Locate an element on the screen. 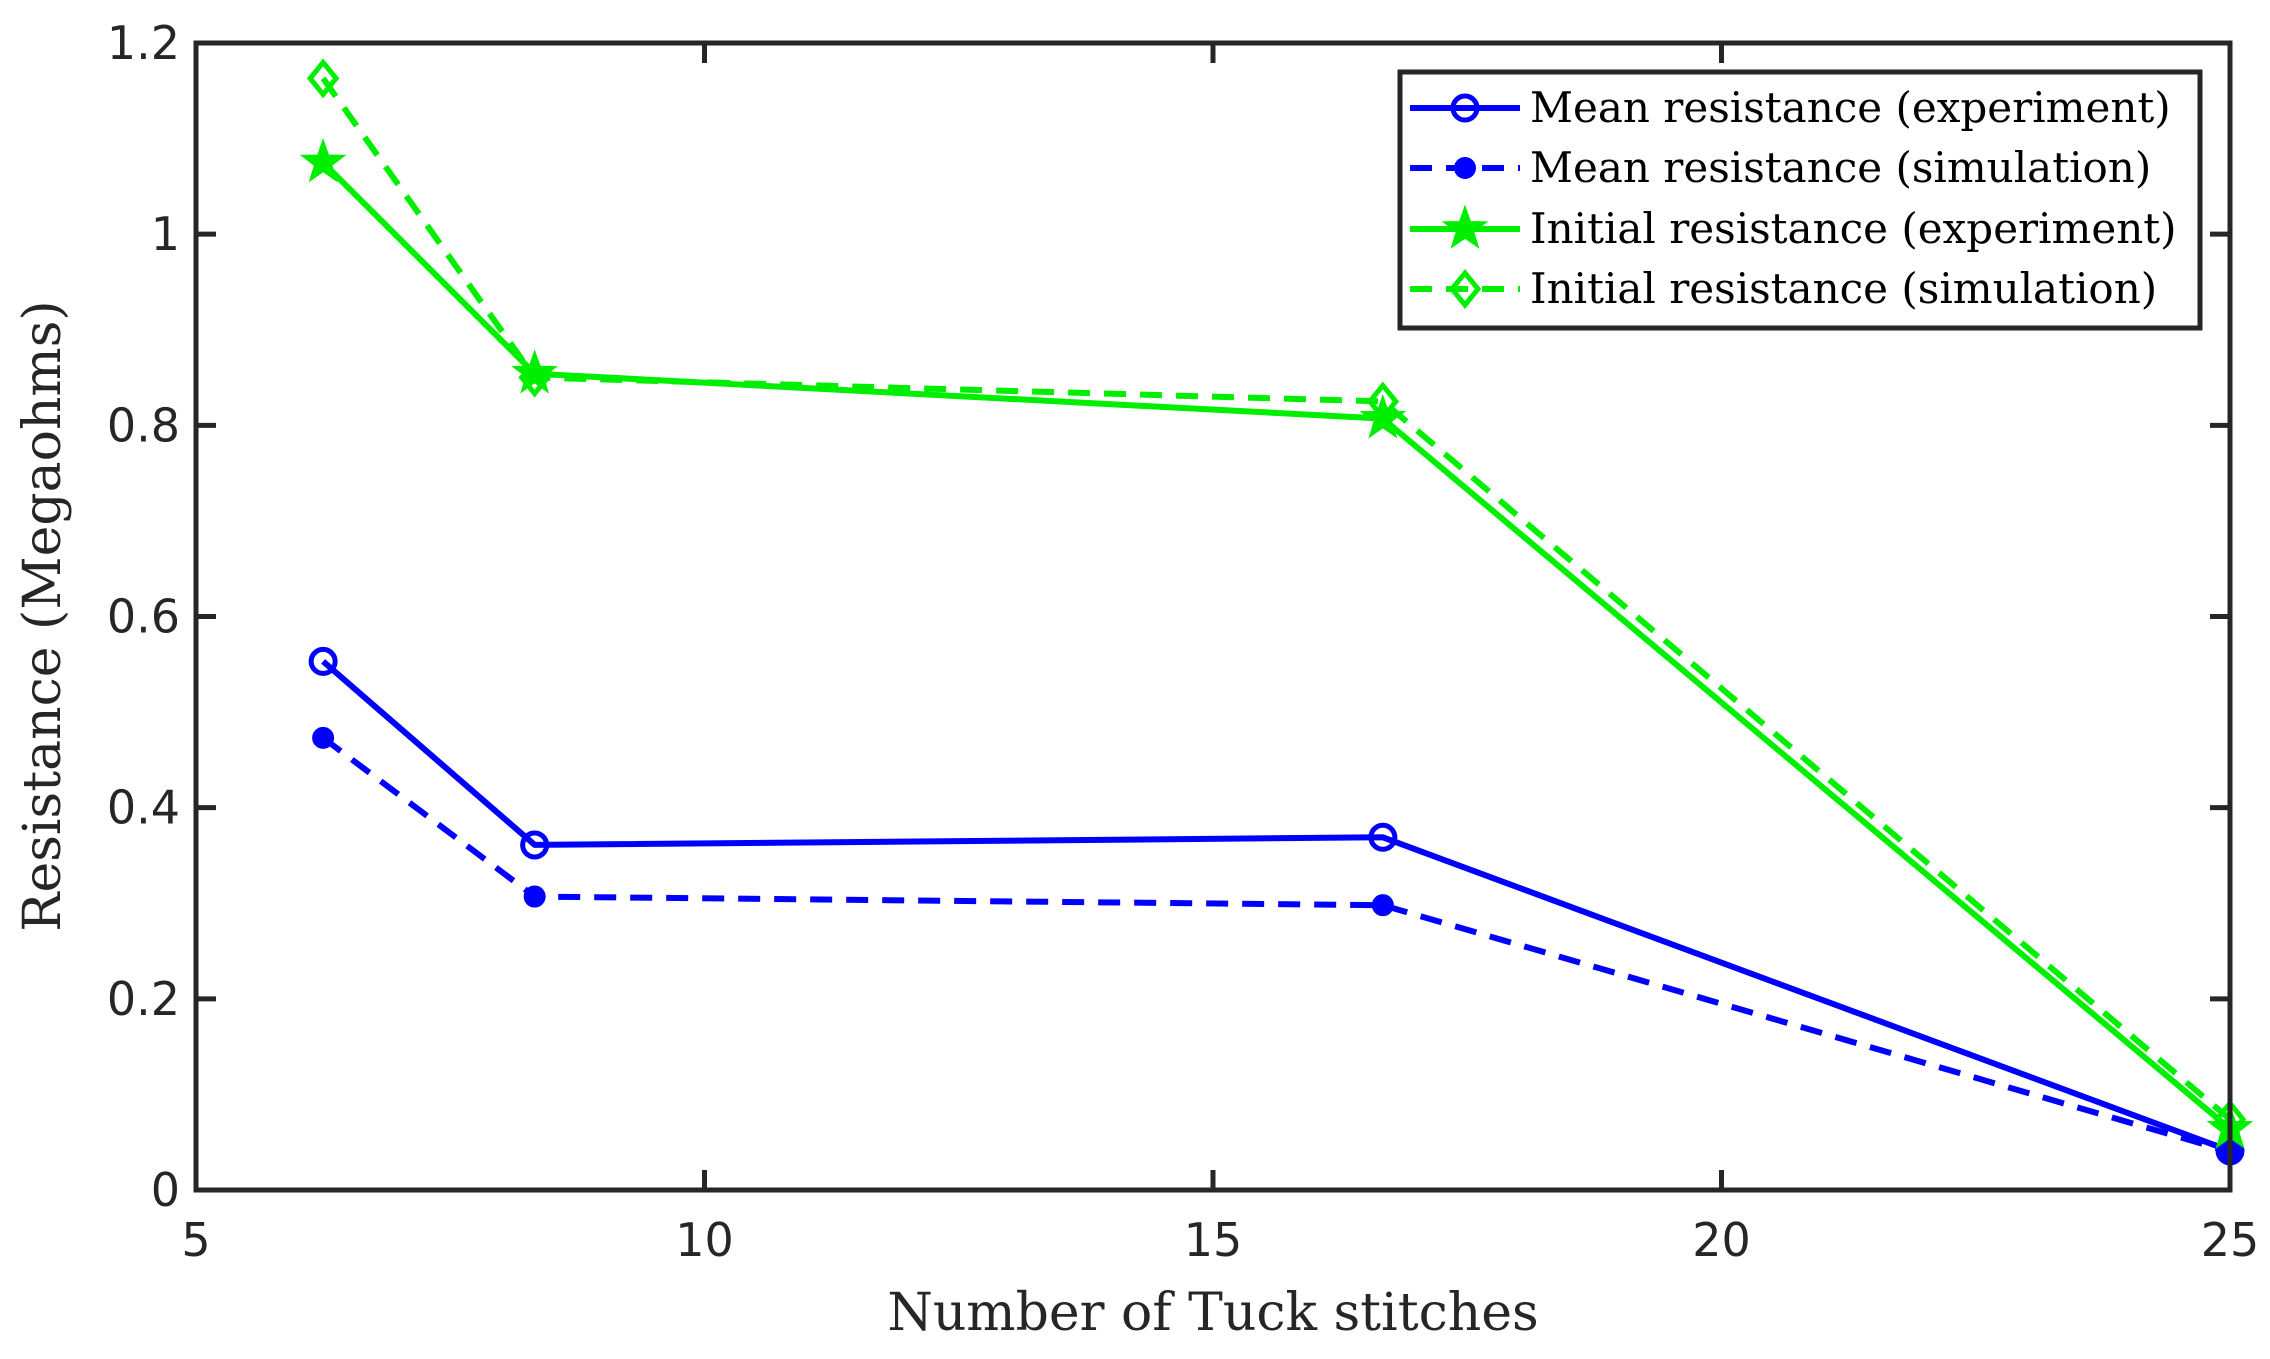  x-axis-label: Number of Tuck stitches is located at coordinates (1212, 1313).